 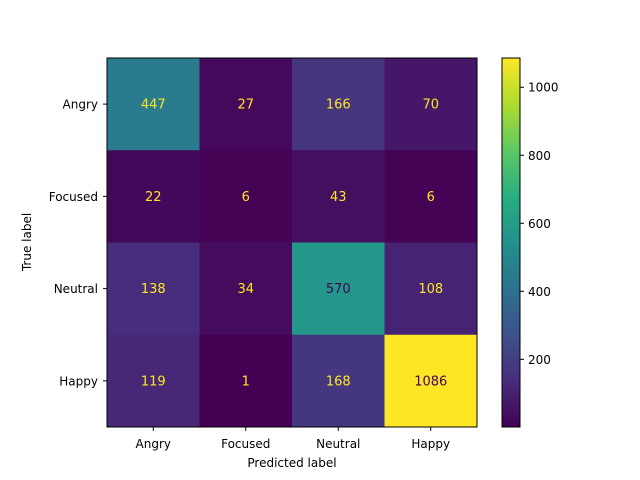 I want to click on cell-value-label: 70, so click(x=430, y=105).